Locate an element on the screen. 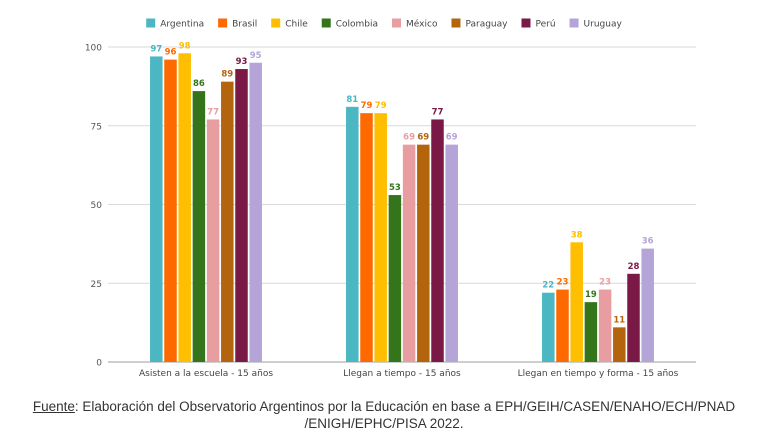 This screenshot has width=768, height=432. legend-item-colombia: Colombia is located at coordinates (349, 23).